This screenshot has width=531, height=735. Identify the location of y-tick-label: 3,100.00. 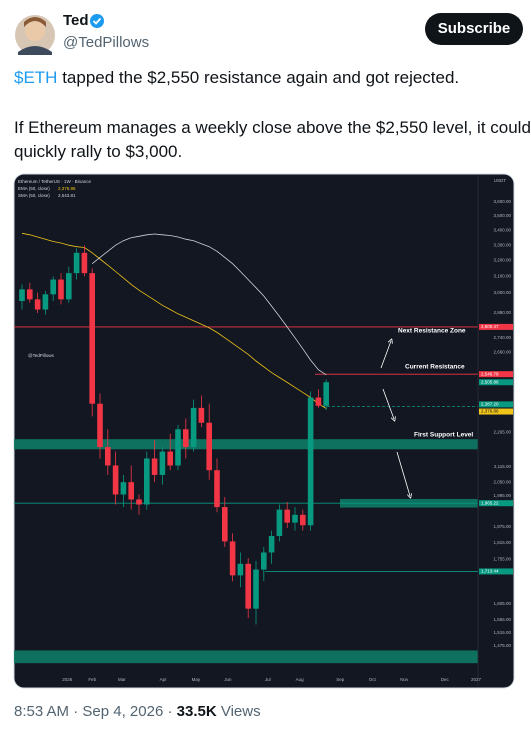
(502, 276).